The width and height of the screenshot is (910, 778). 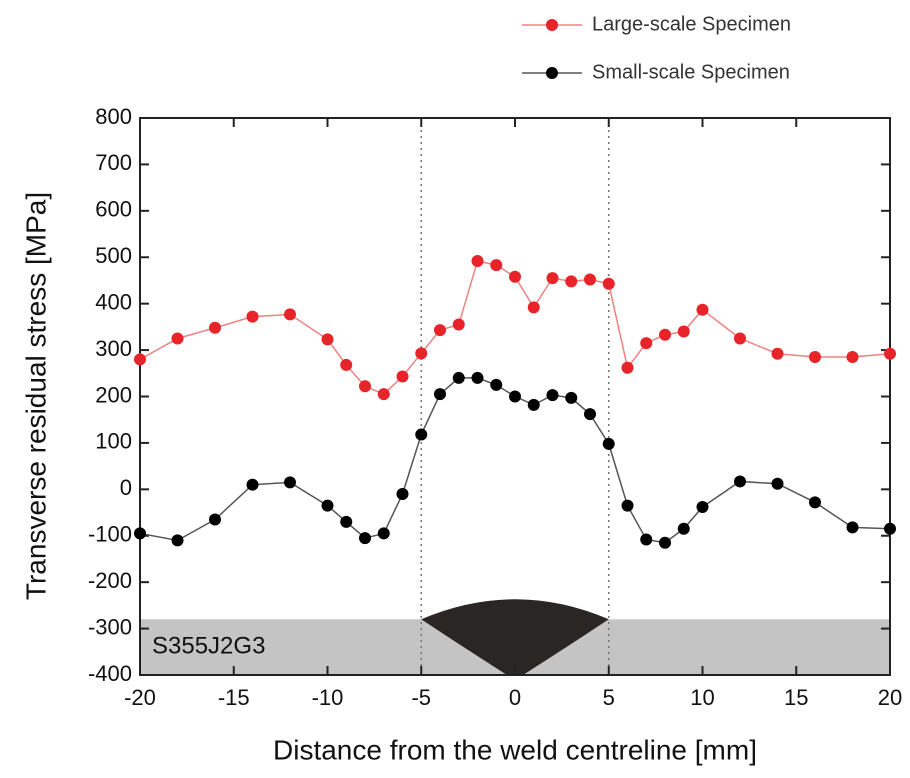 I want to click on weld, so click(x=515, y=637).